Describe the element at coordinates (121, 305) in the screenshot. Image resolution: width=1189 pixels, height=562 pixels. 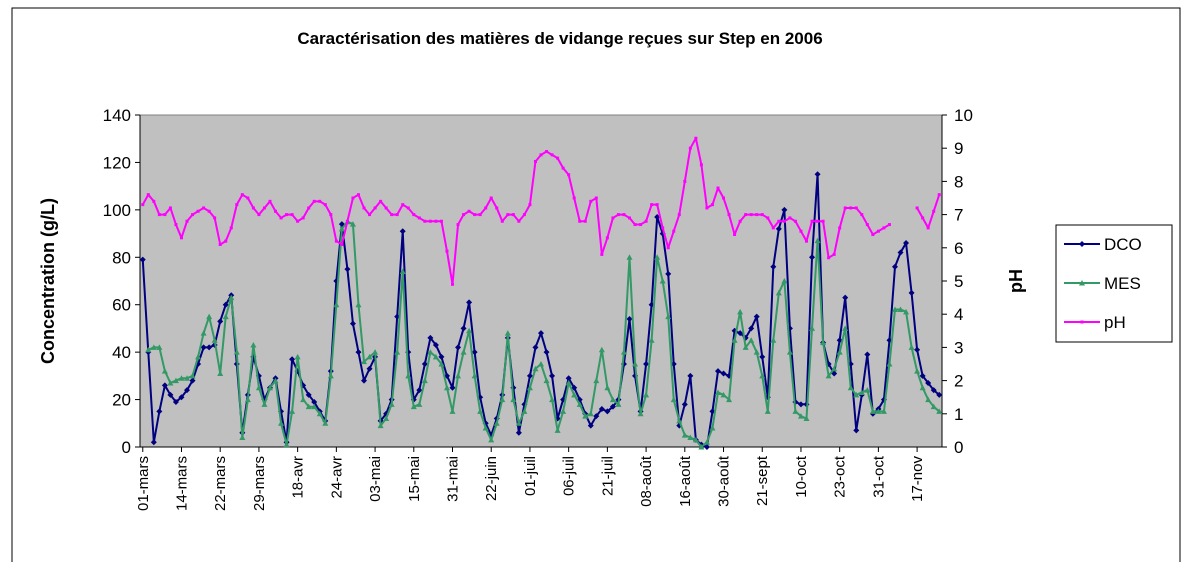
I see `y-tick-label: 60` at that location.